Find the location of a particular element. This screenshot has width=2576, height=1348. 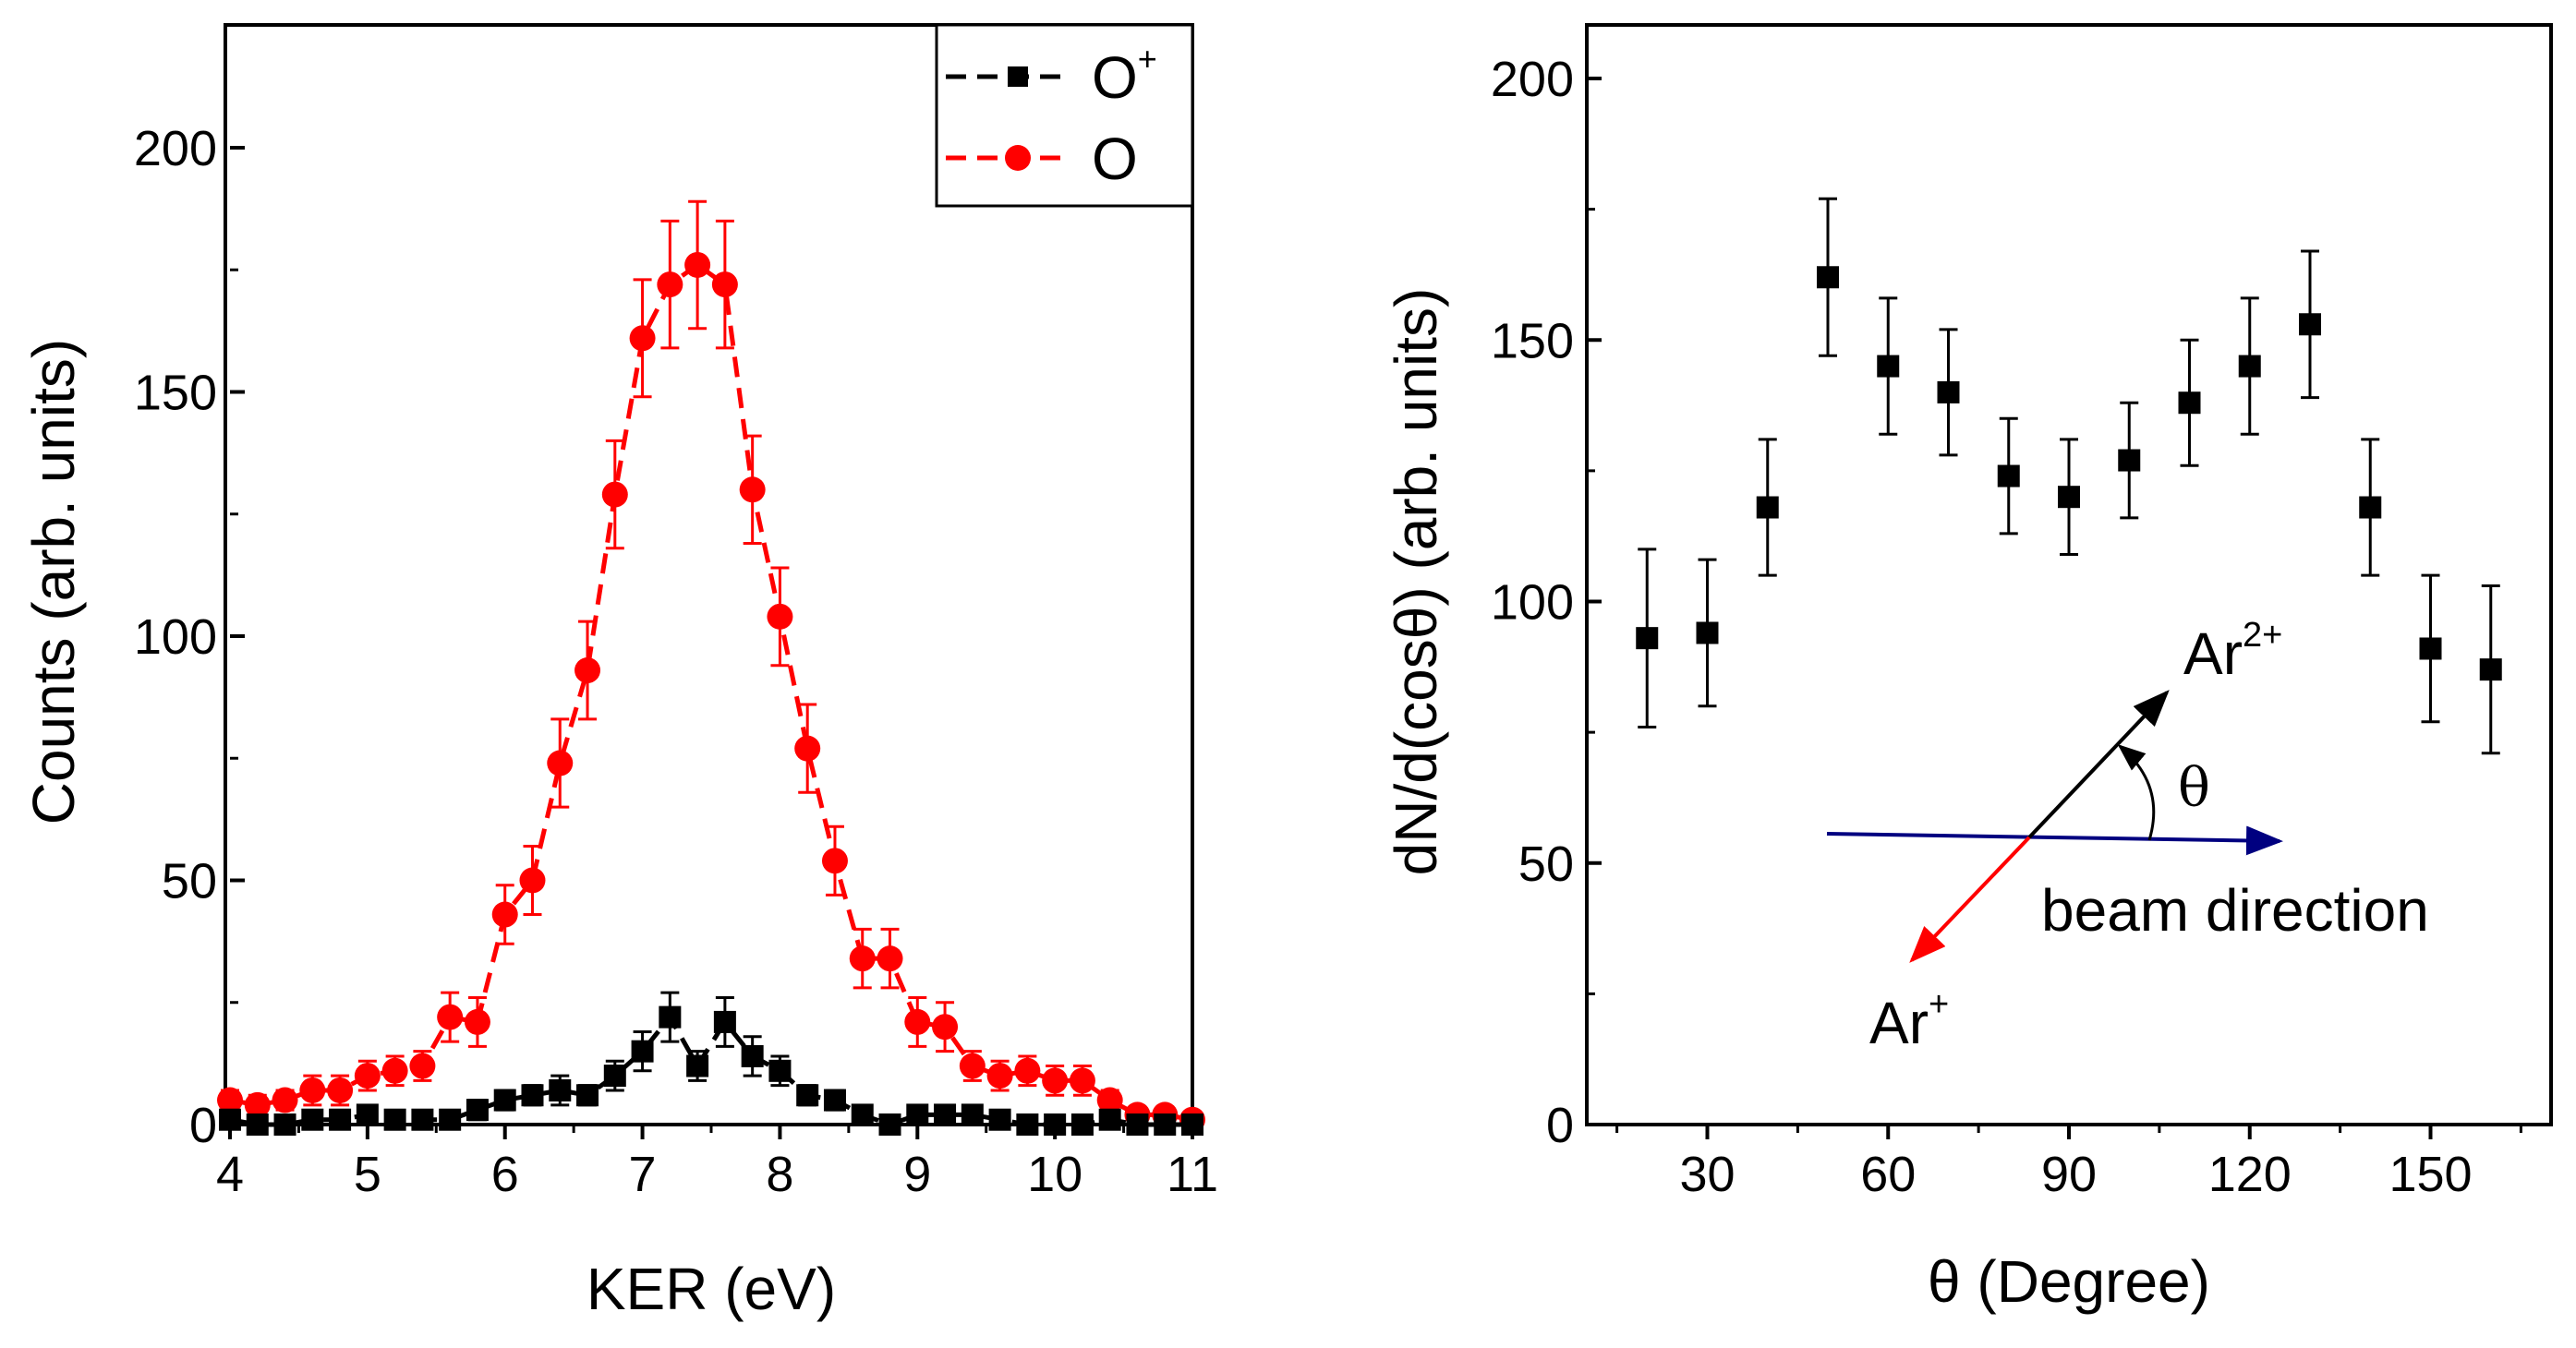

left-y-axis-label: Counts (arb. units) is located at coordinates (53, 581).